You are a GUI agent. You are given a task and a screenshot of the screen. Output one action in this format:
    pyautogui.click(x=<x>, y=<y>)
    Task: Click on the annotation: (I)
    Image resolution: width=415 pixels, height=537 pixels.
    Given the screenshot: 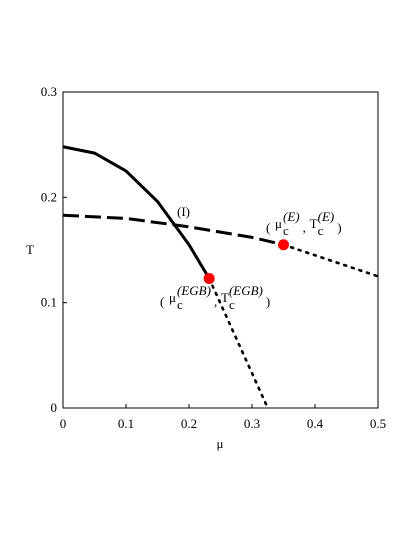 What is the action you would take?
    pyautogui.click(x=183, y=211)
    